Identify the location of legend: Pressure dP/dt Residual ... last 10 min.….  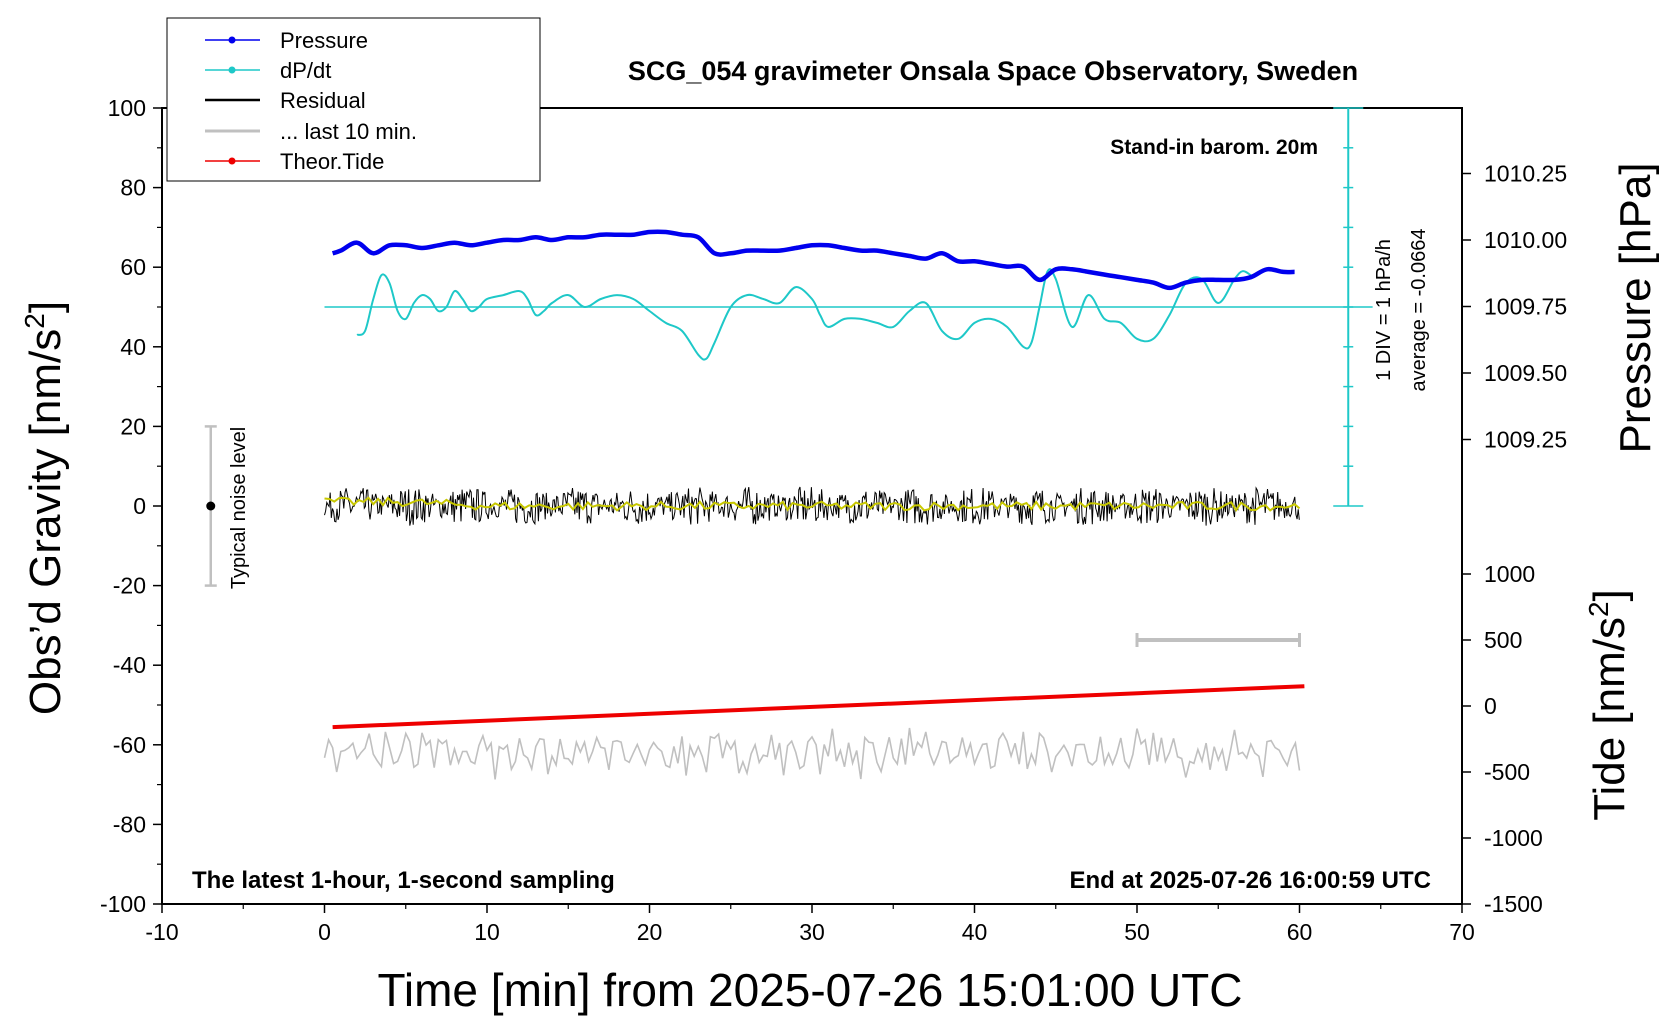
(353, 99).